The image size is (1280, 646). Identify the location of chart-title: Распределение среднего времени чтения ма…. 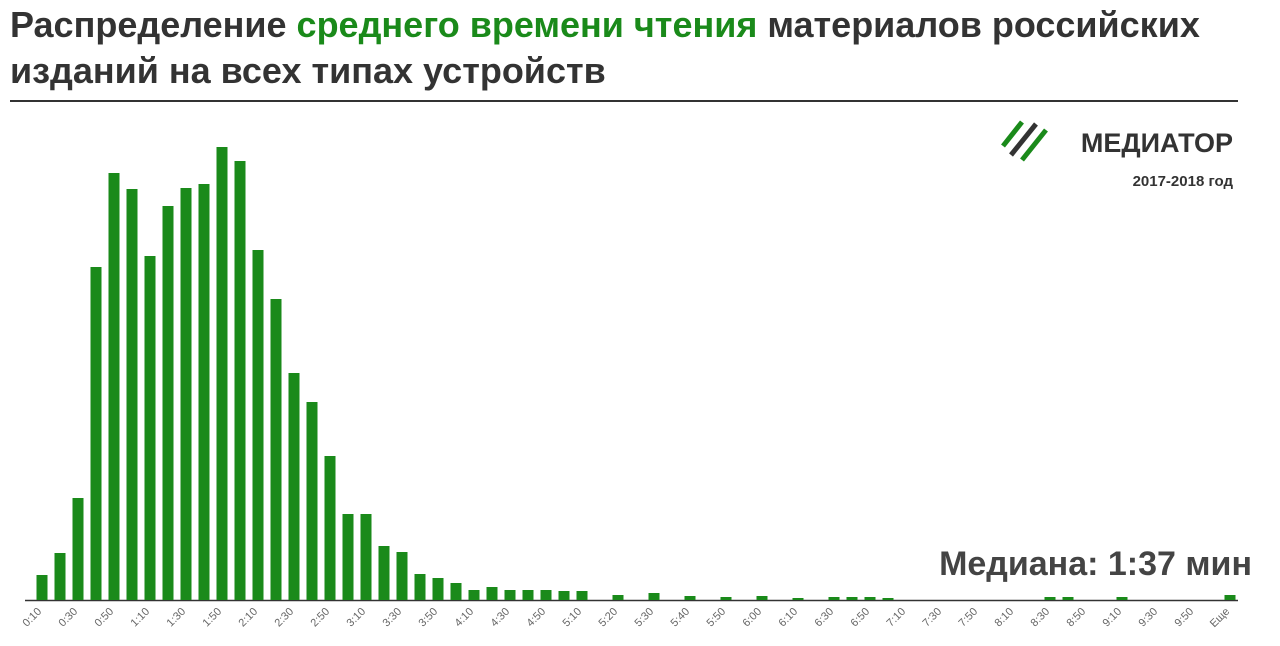
(640, 48).